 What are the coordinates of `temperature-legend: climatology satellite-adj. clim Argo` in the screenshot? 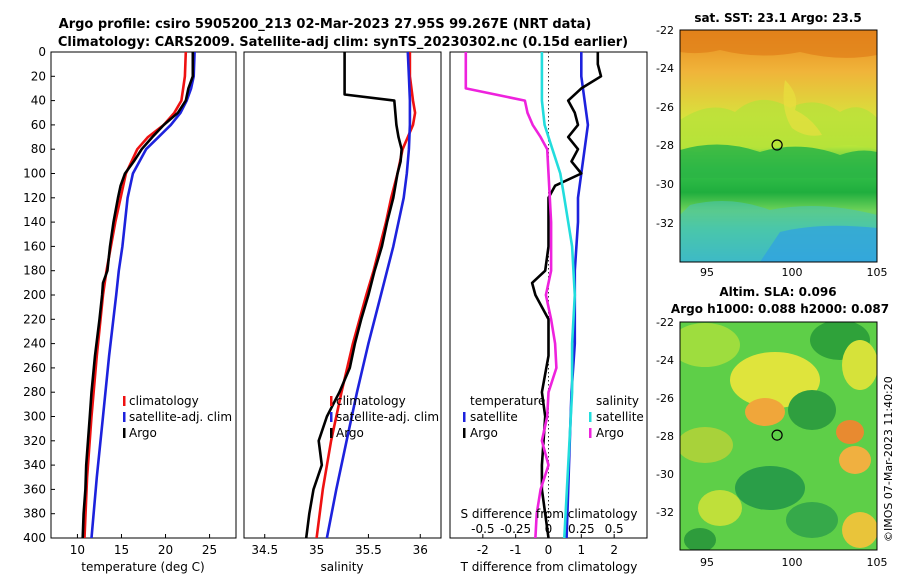 It's located at (177, 417).